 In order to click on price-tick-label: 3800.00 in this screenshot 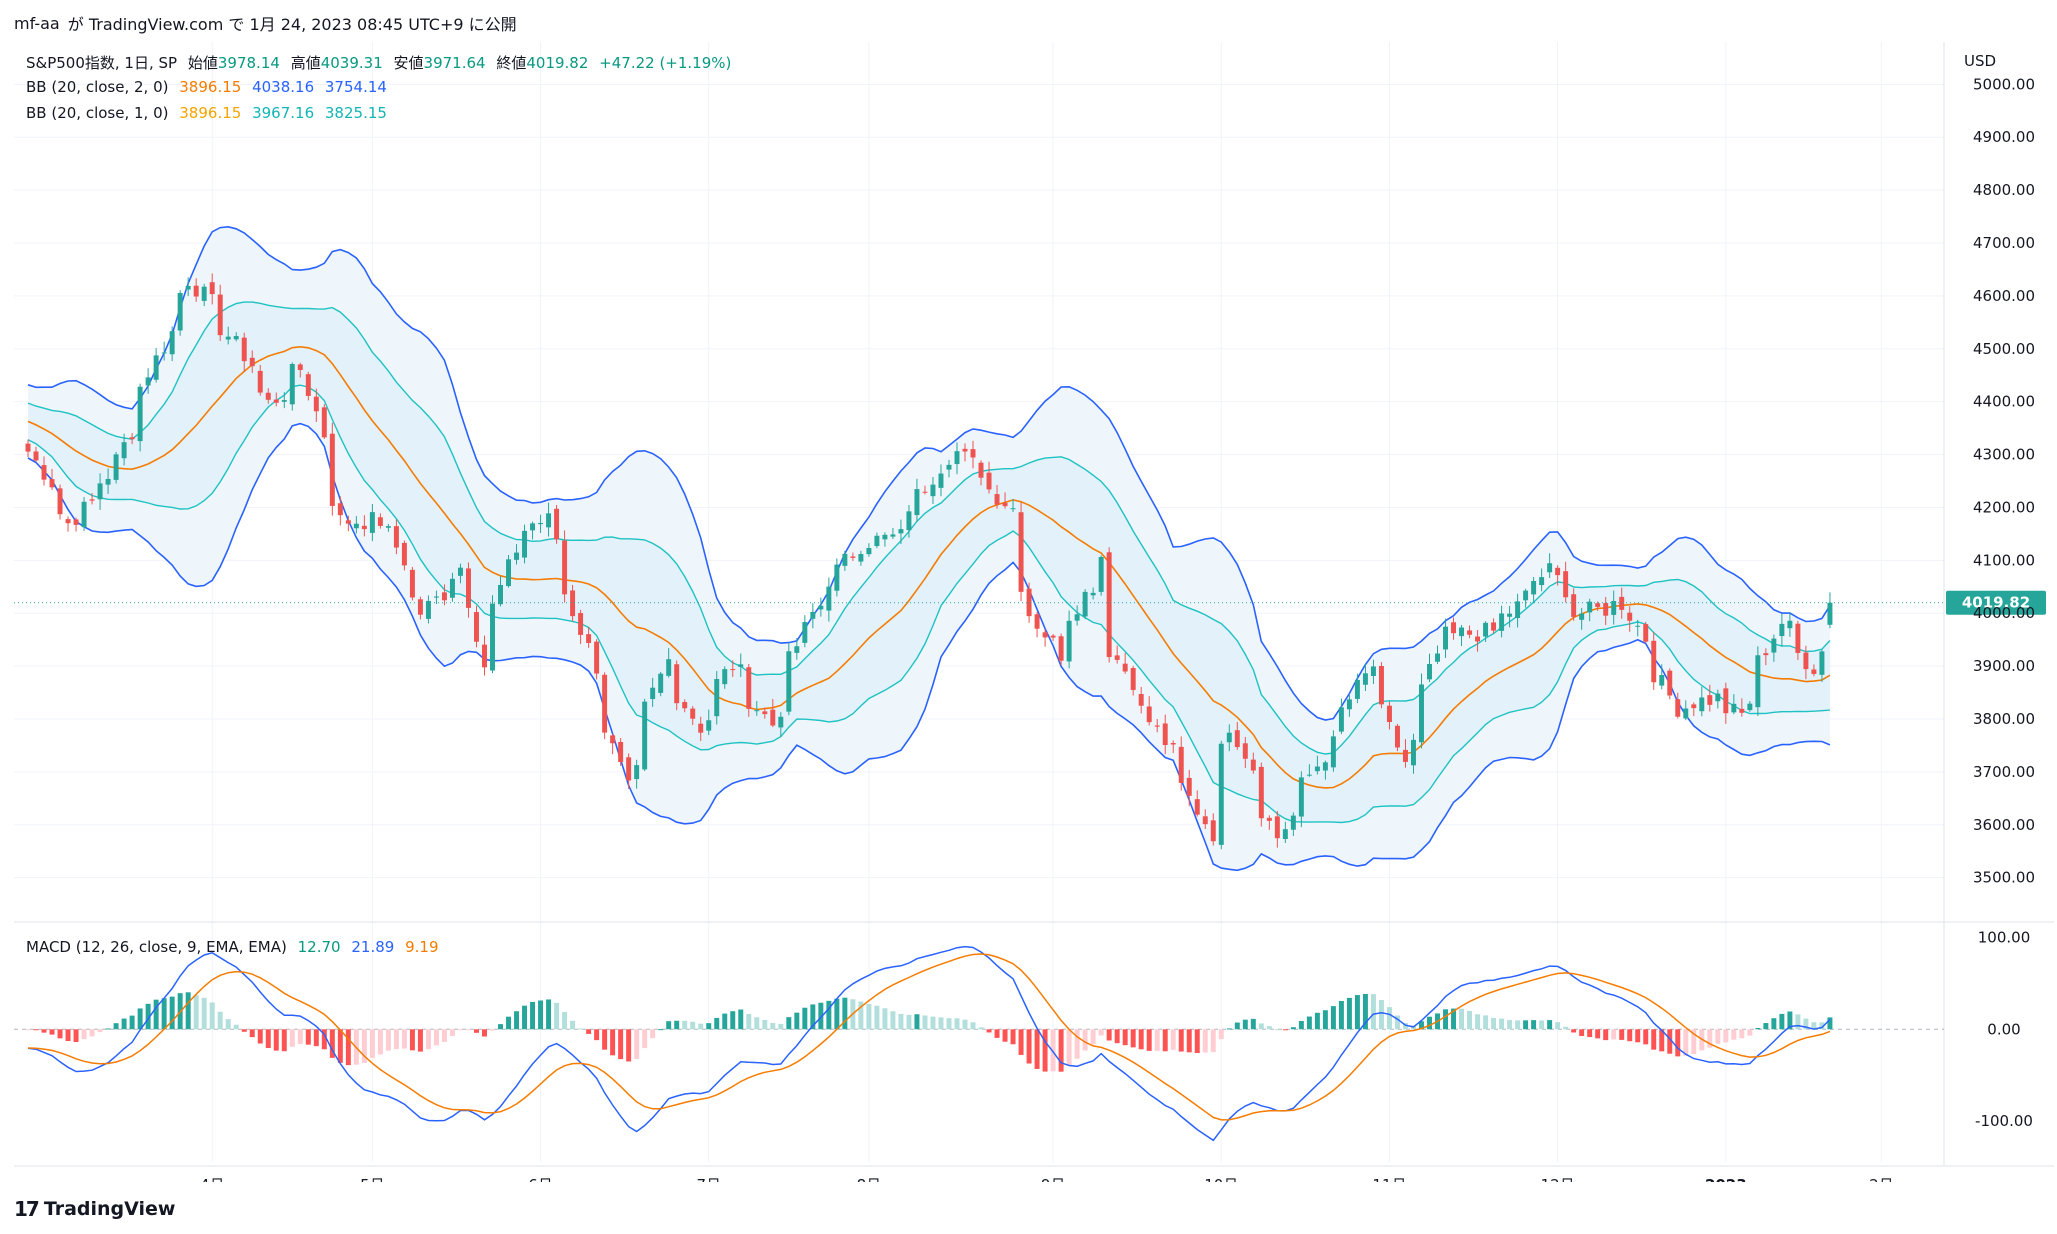, I will do `click(2004, 719)`.